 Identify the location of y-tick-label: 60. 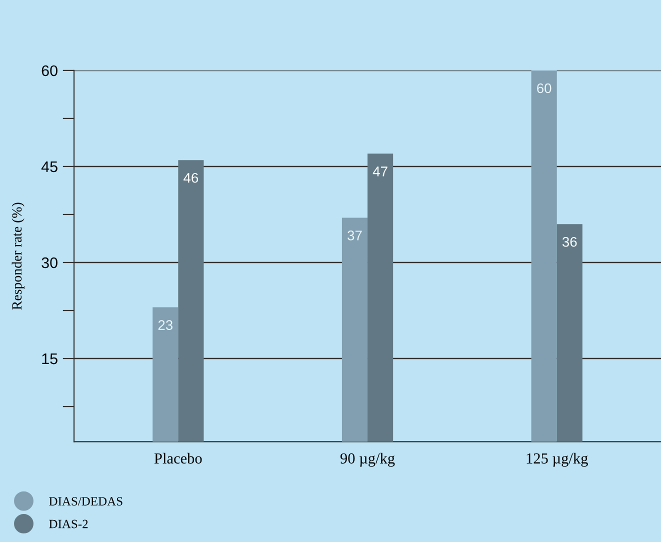
(50, 70).